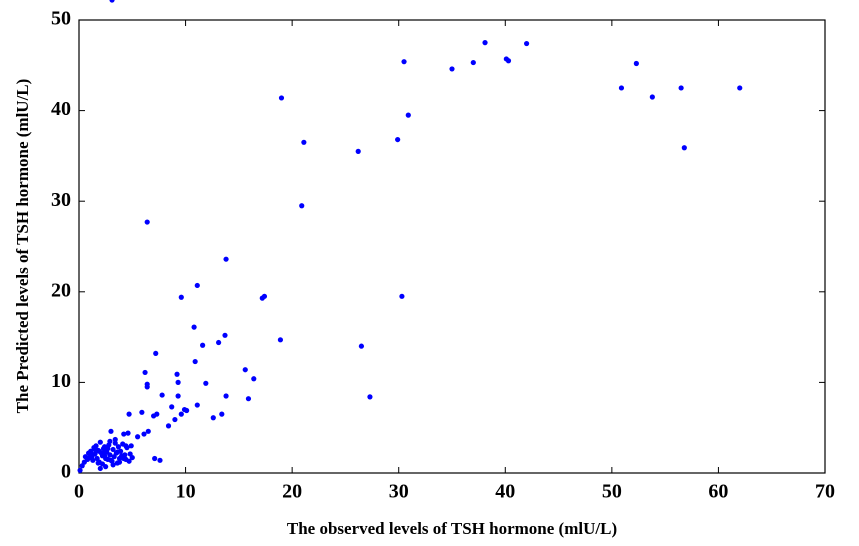 The image size is (859, 546). What do you see at coordinates (612, 492) in the screenshot?
I see `x-tick-label: 50` at bounding box center [612, 492].